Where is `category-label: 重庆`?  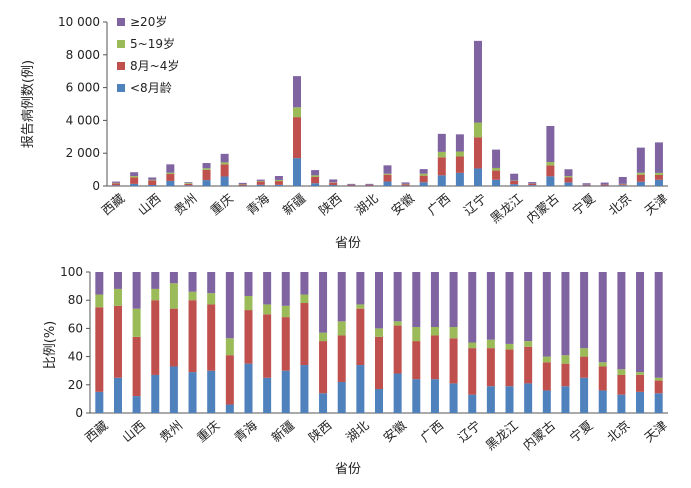 category-label: 重庆 is located at coordinates (208, 431).